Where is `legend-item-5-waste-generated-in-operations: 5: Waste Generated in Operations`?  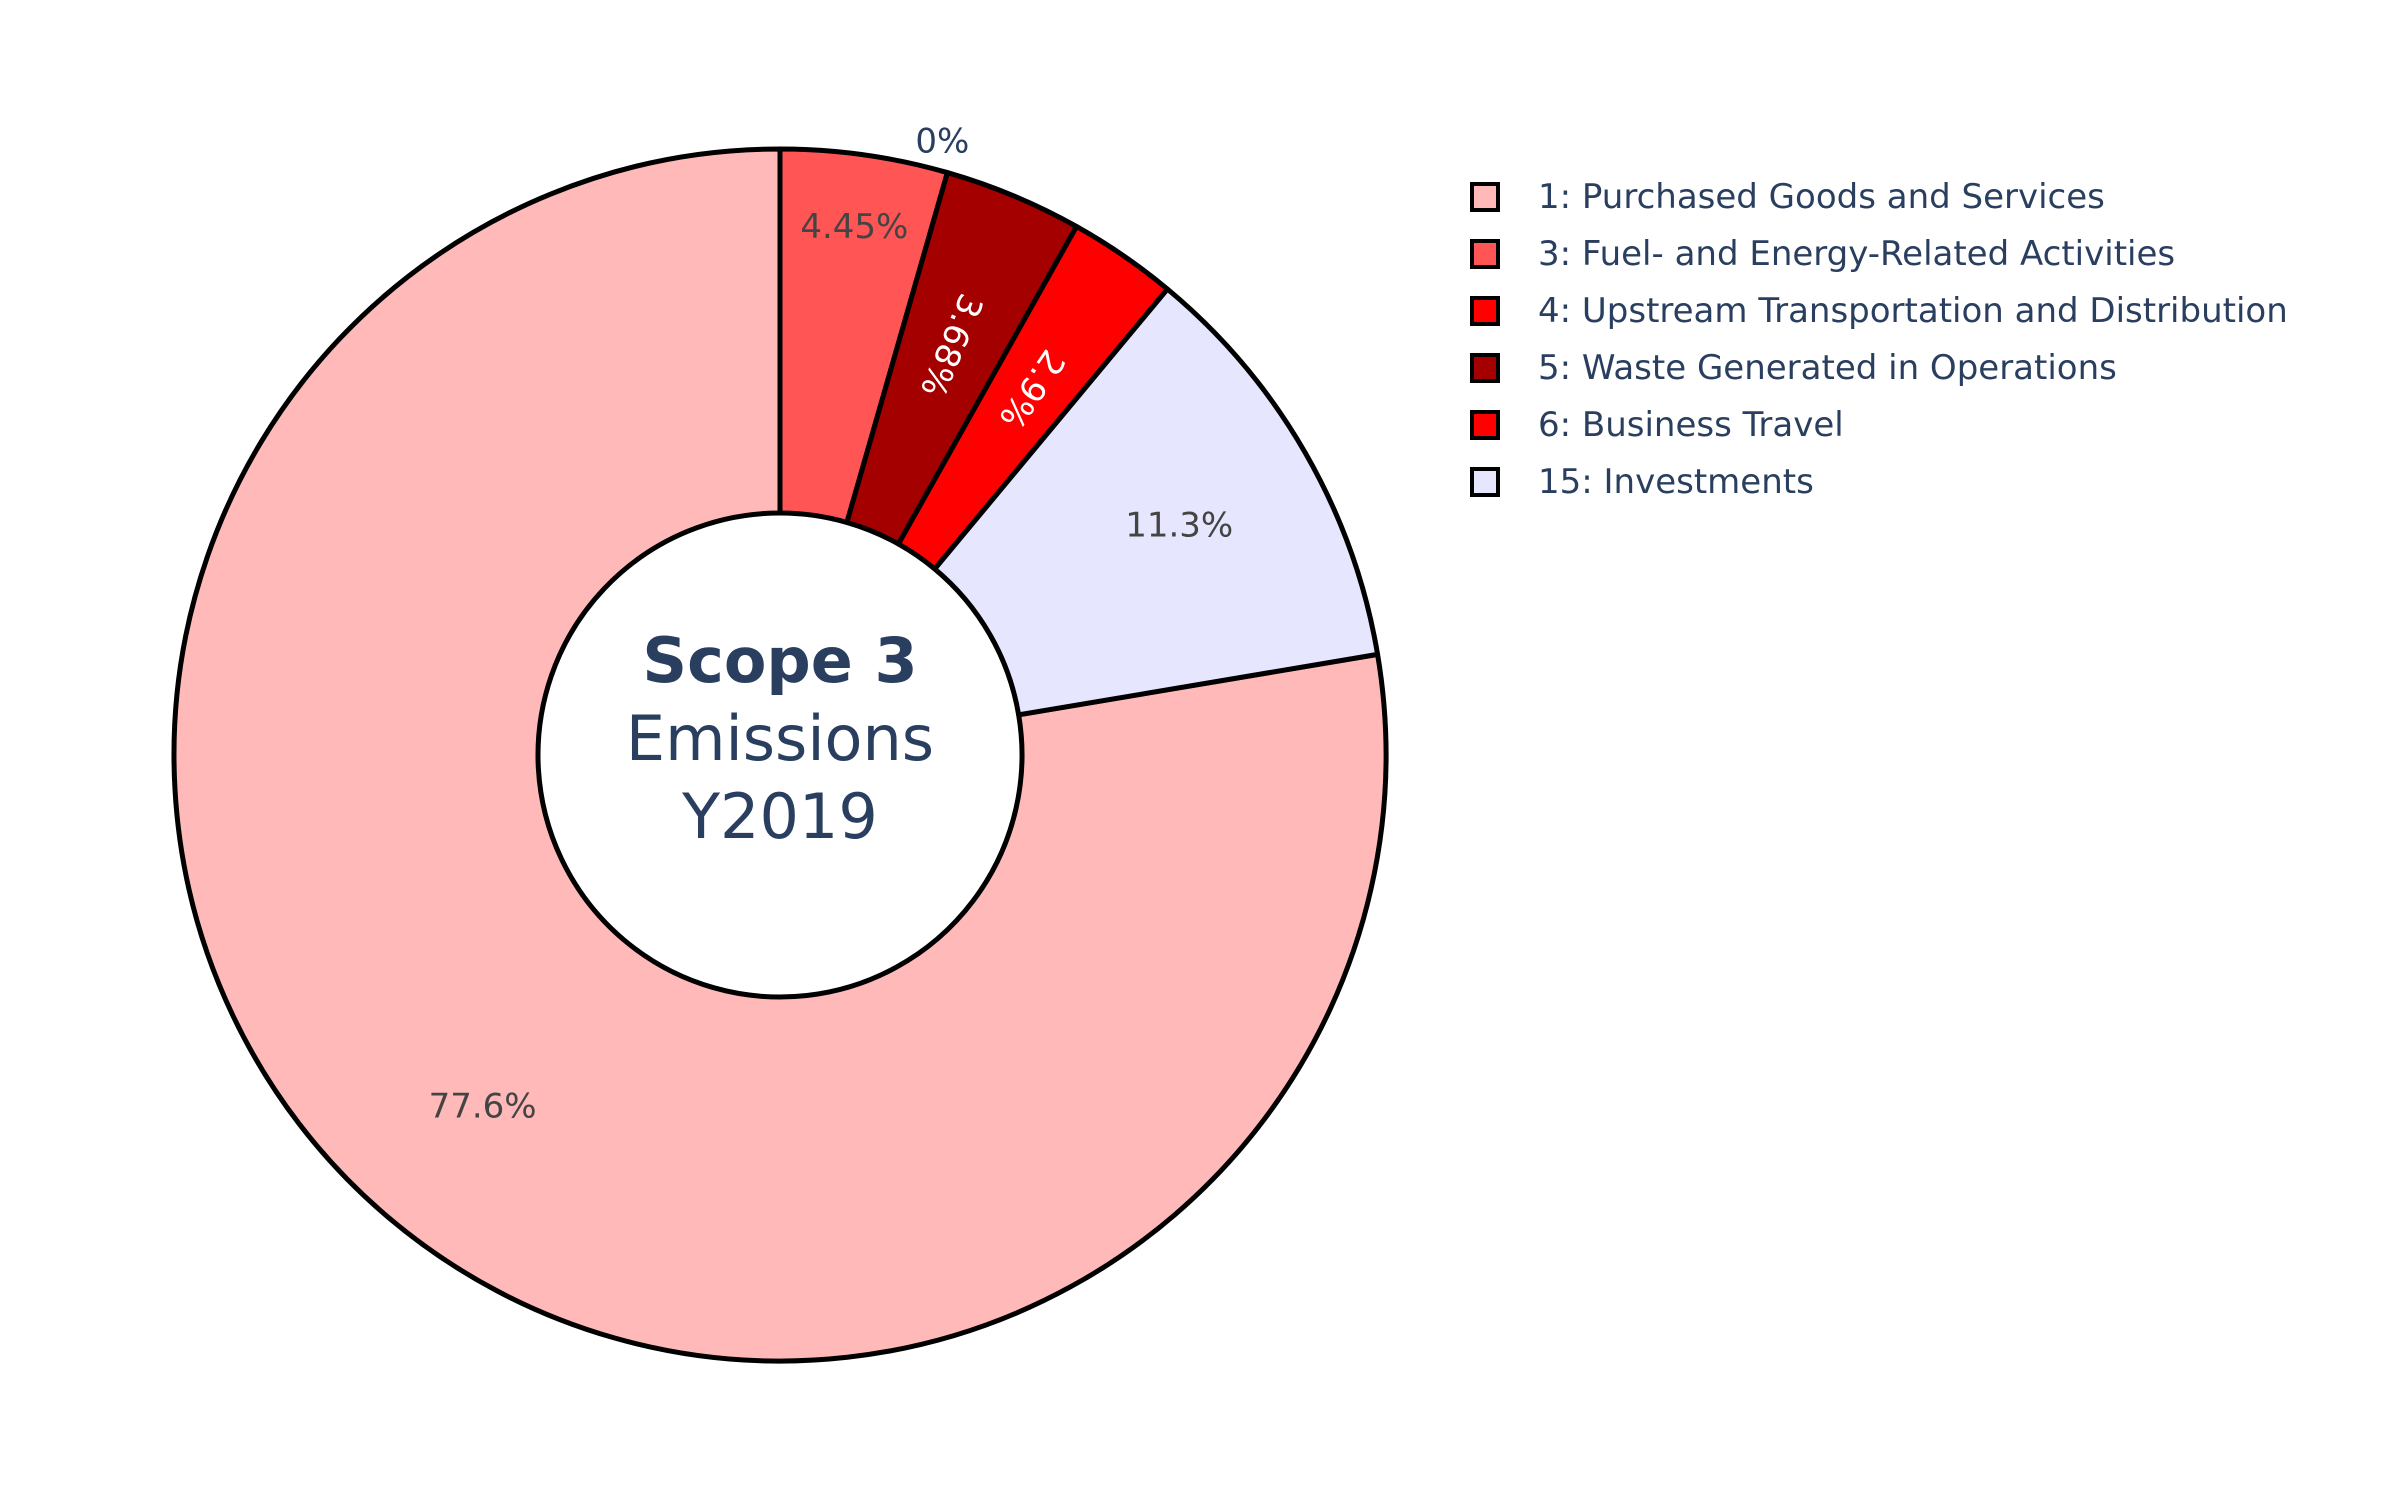 legend-item-5-waste-generated-in-operations: 5: Waste Generated in Operations is located at coordinates (1920, 367).